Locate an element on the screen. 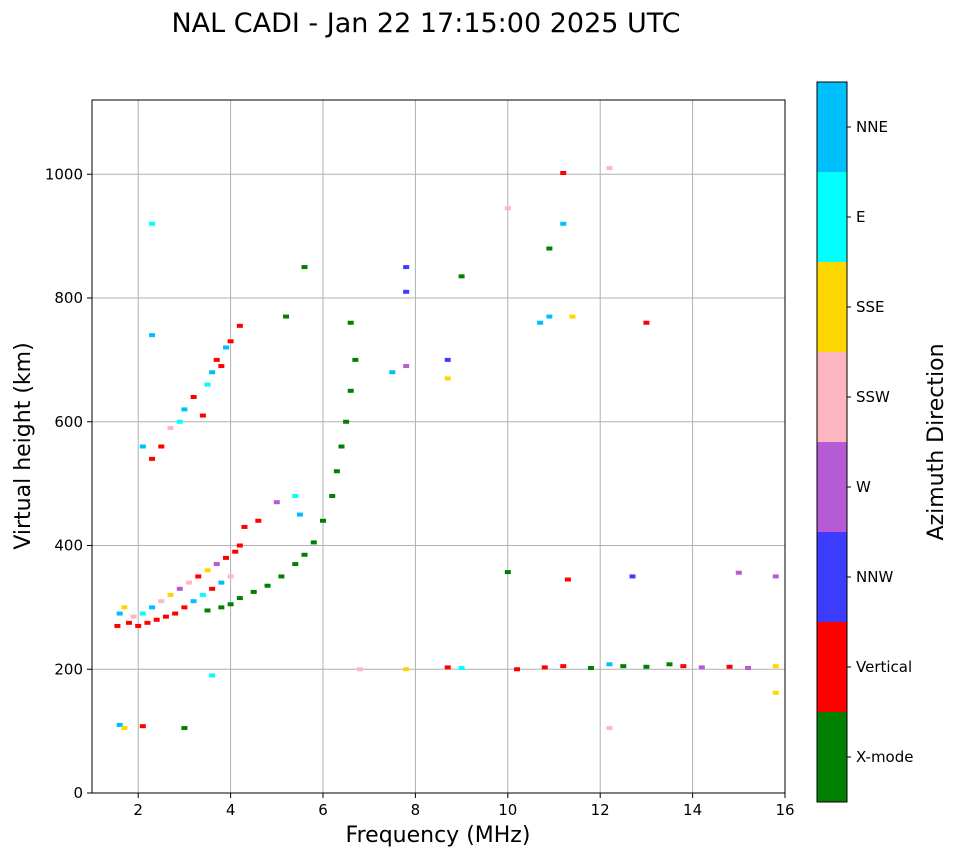 The height and width of the screenshot is (857, 958). x-tick-label: 12 is located at coordinates (600, 810).